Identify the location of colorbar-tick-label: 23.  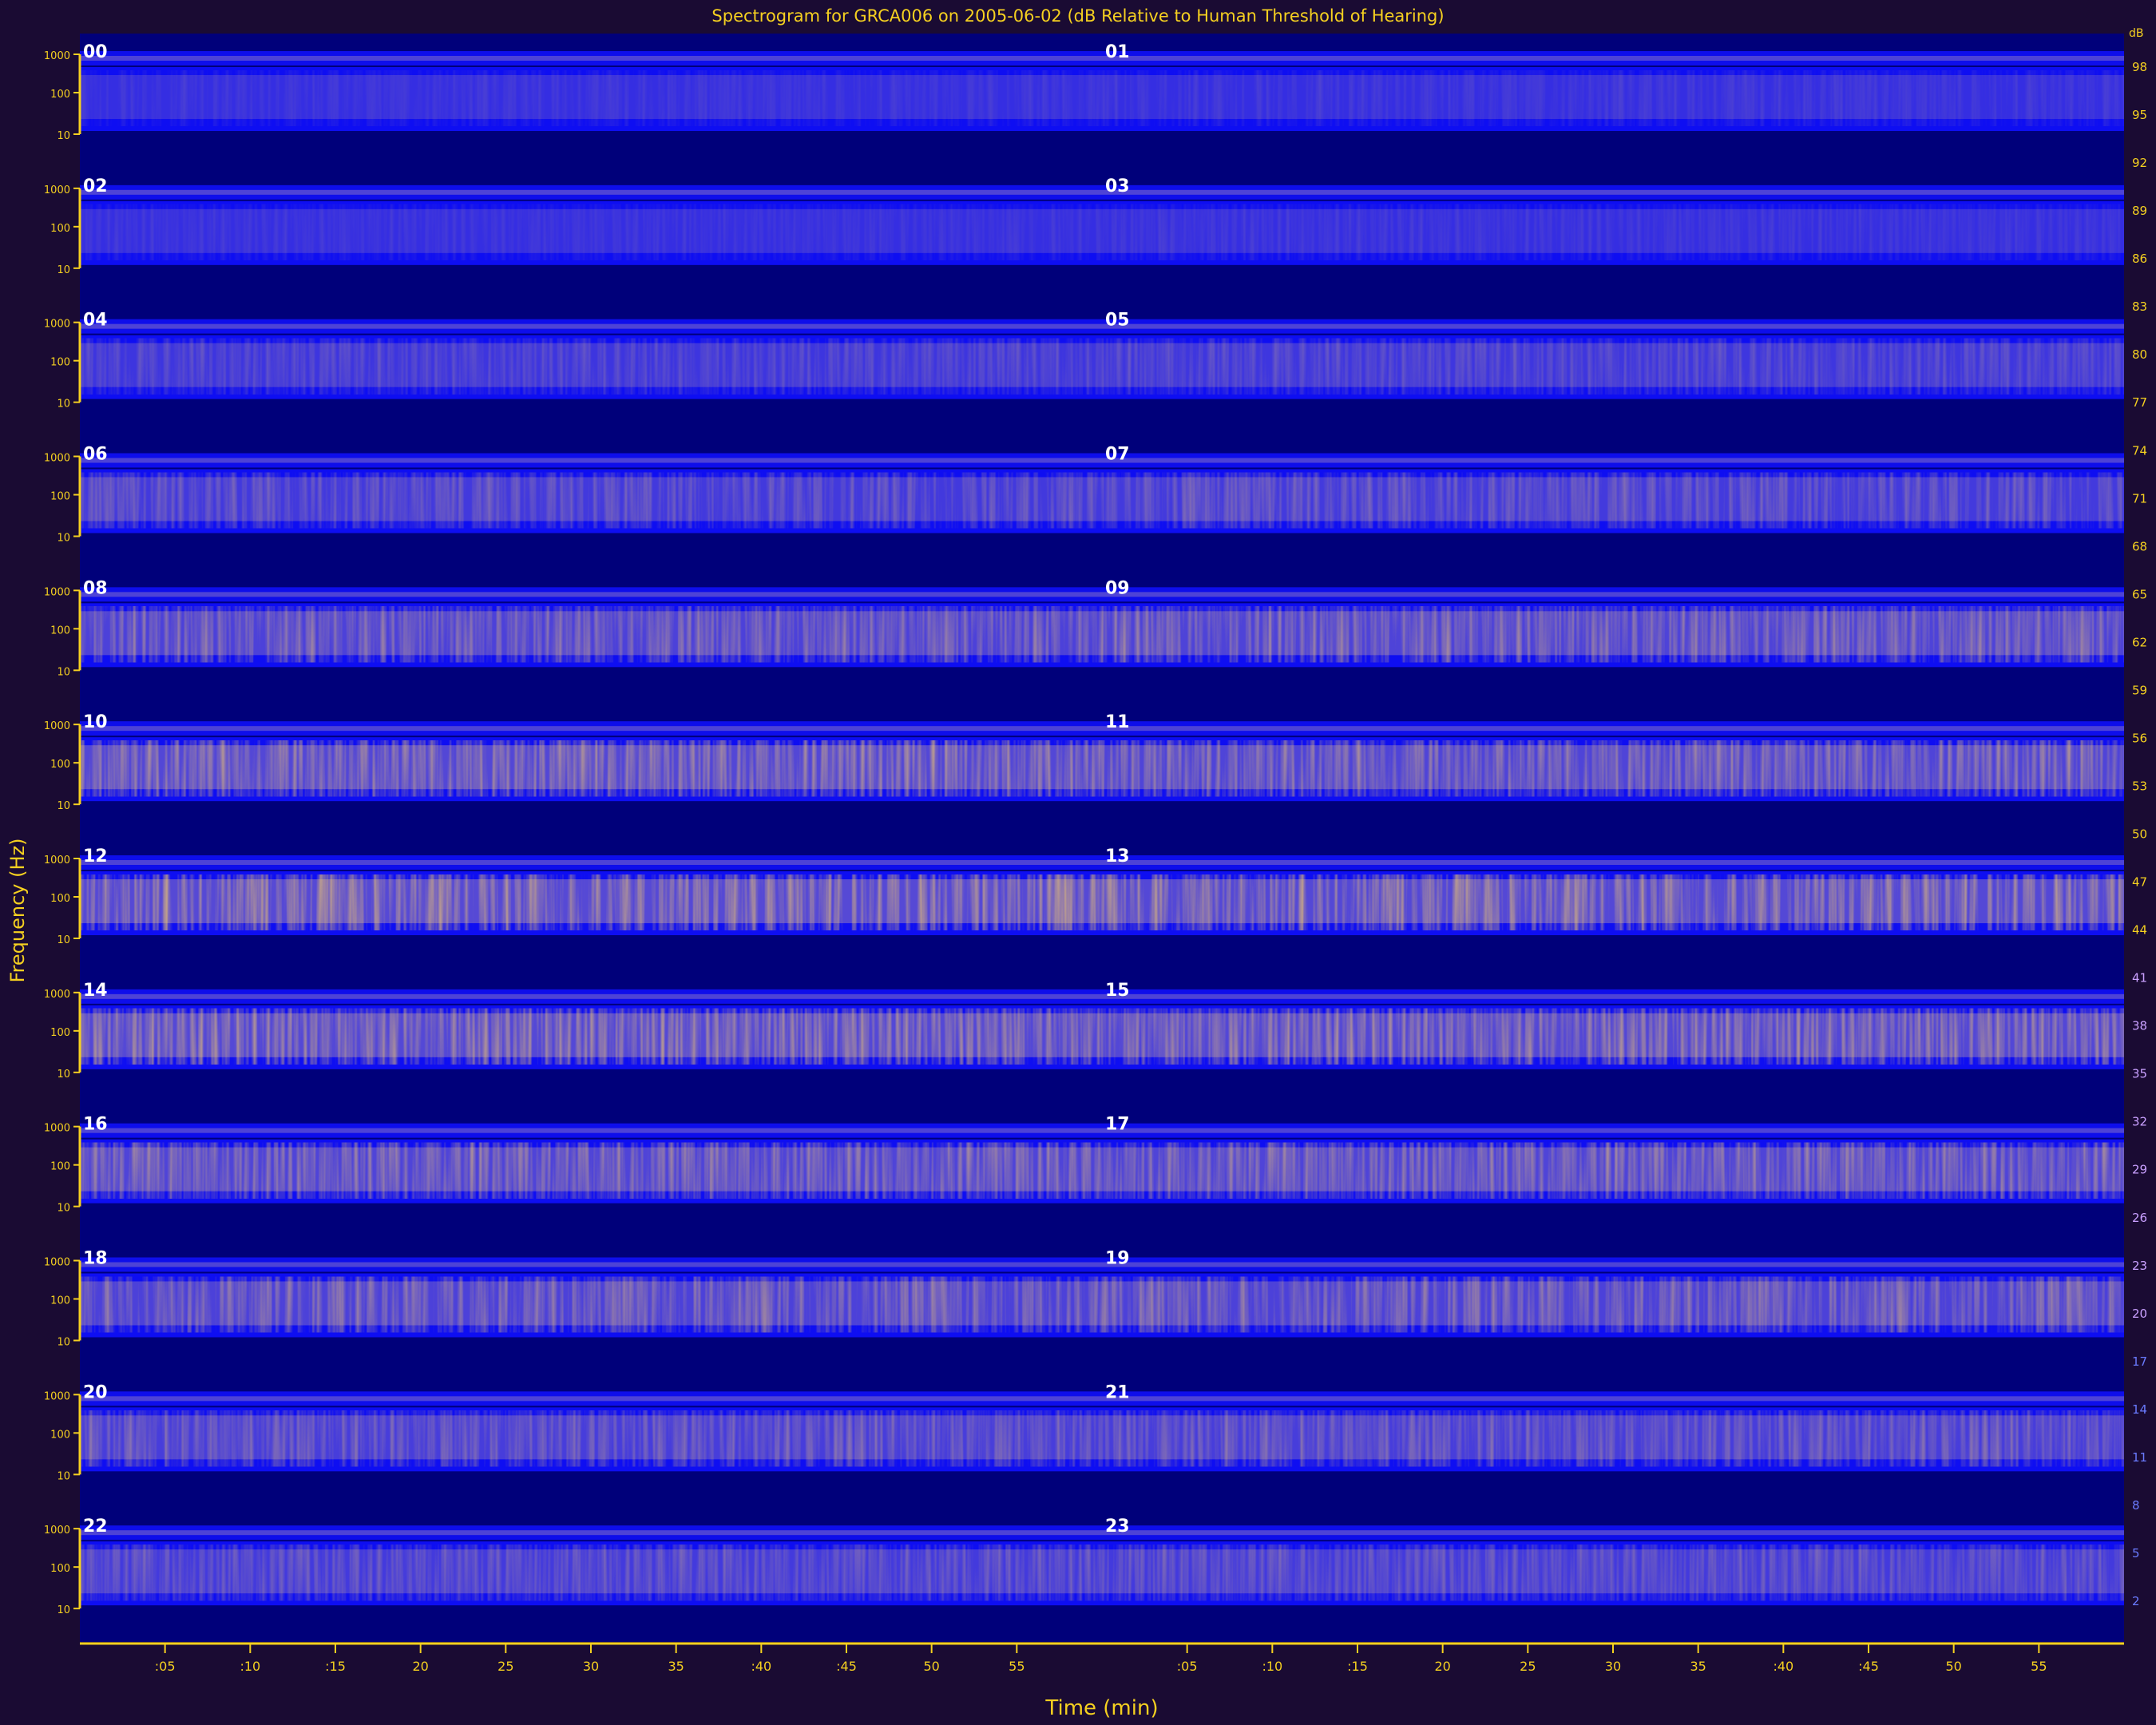
(2139, 1266).